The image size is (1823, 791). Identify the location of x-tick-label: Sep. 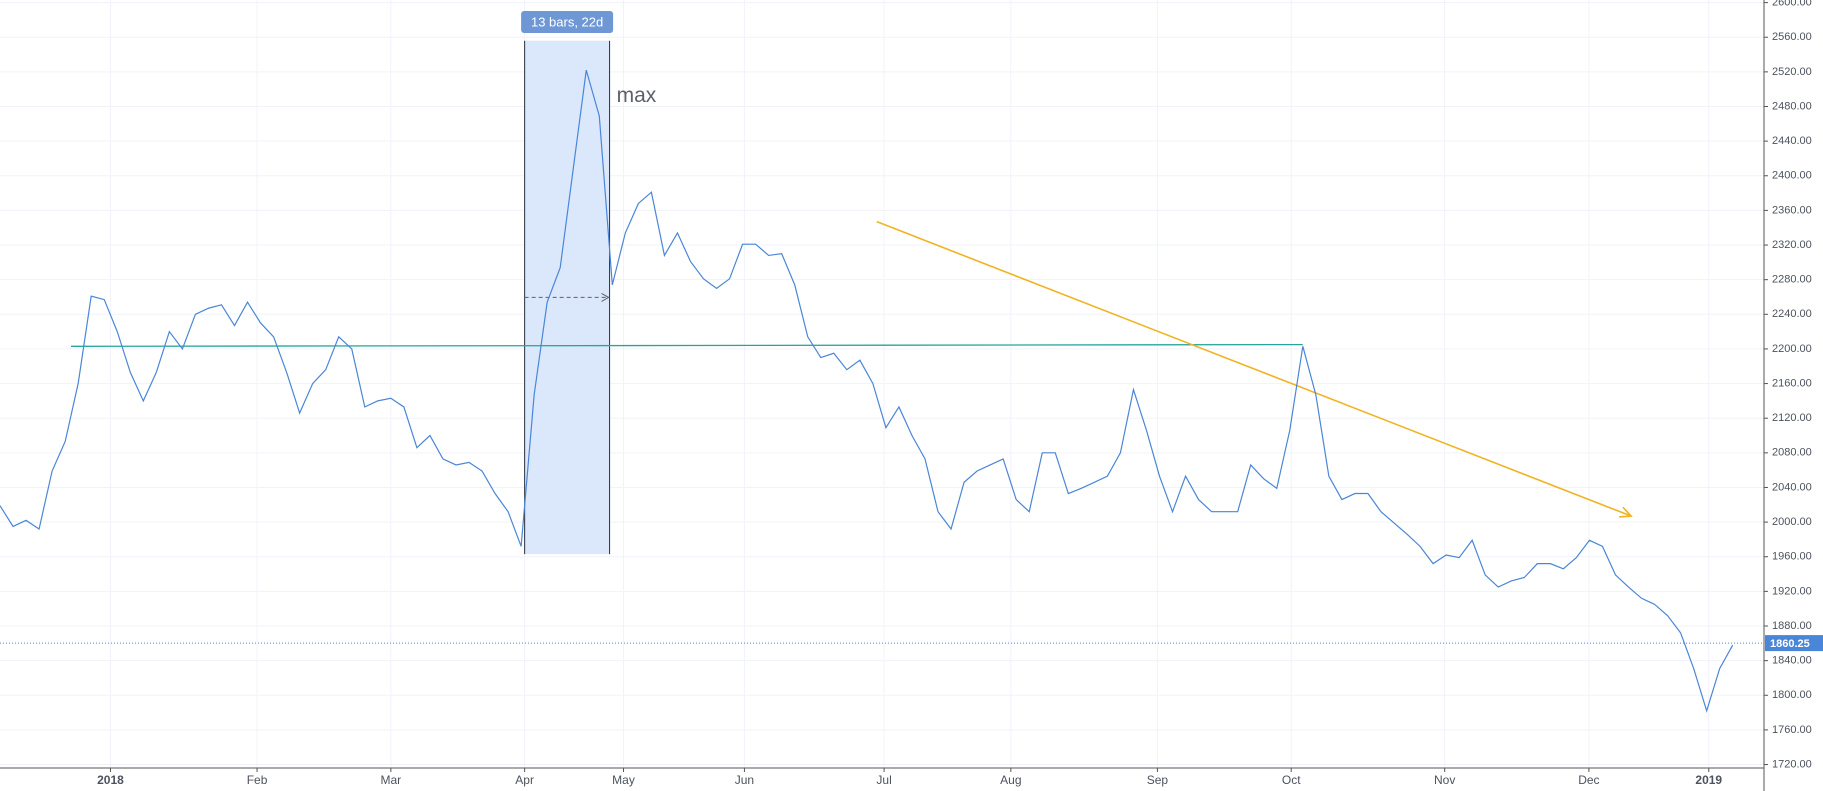
(1158, 780).